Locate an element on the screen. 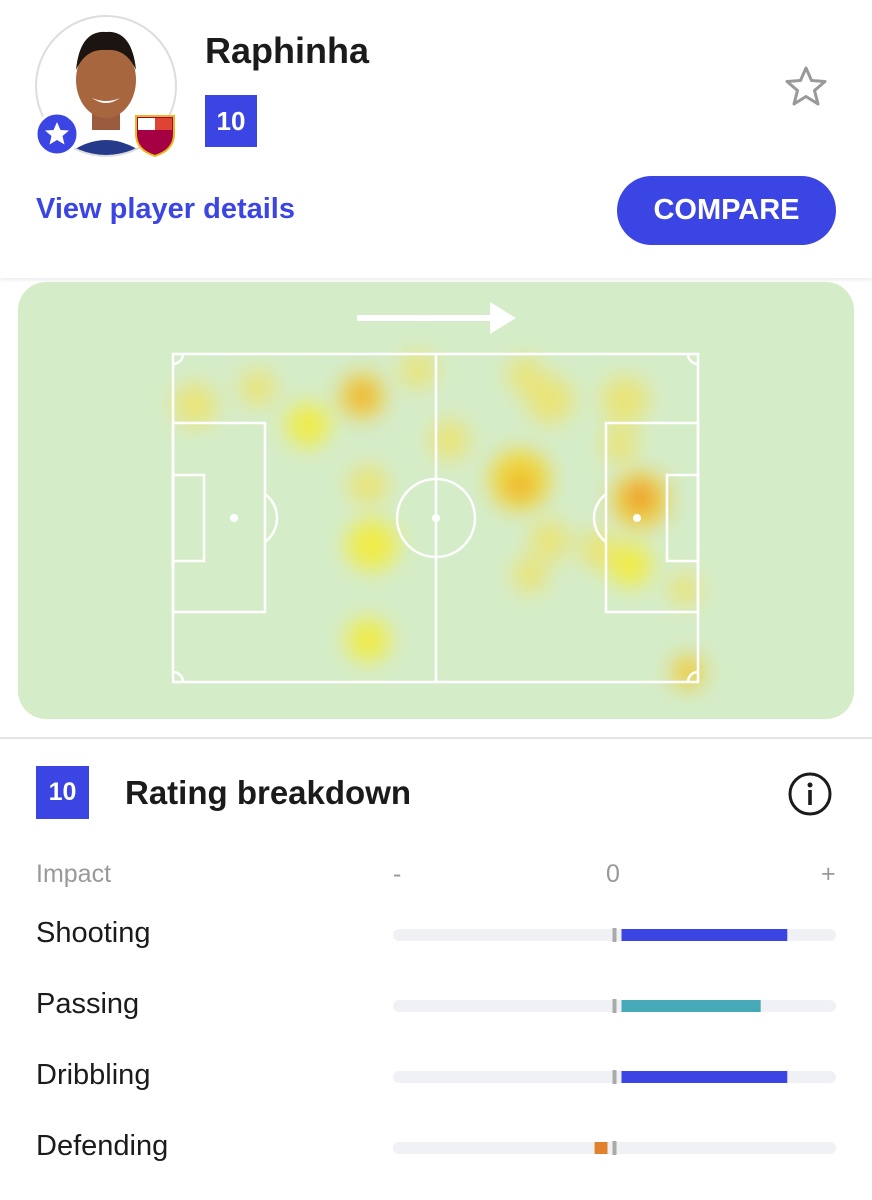  impact-bars is located at coordinates (614, 1041).